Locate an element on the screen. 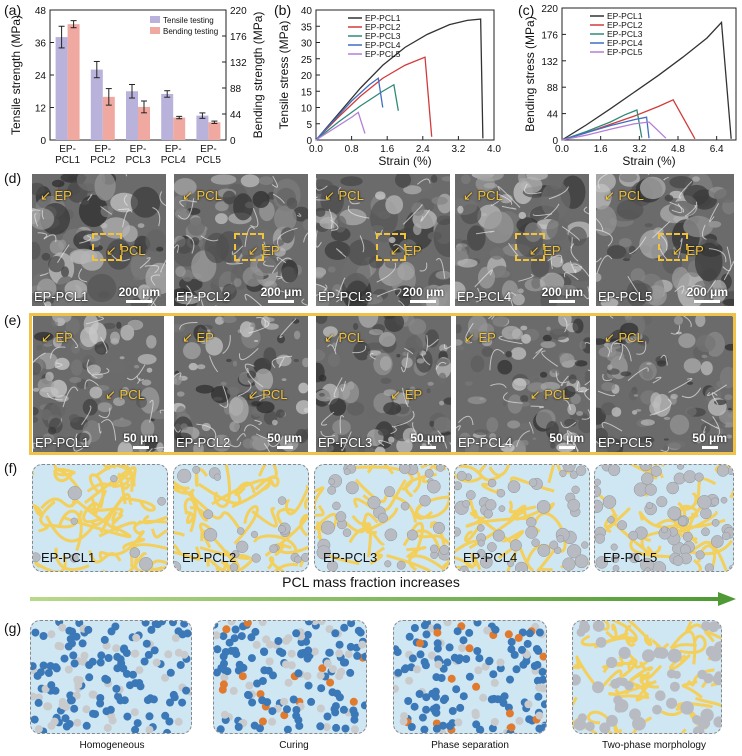 The image size is (742, 756). sample-label: EP-PCL1 is located at coordinates (61, 296).